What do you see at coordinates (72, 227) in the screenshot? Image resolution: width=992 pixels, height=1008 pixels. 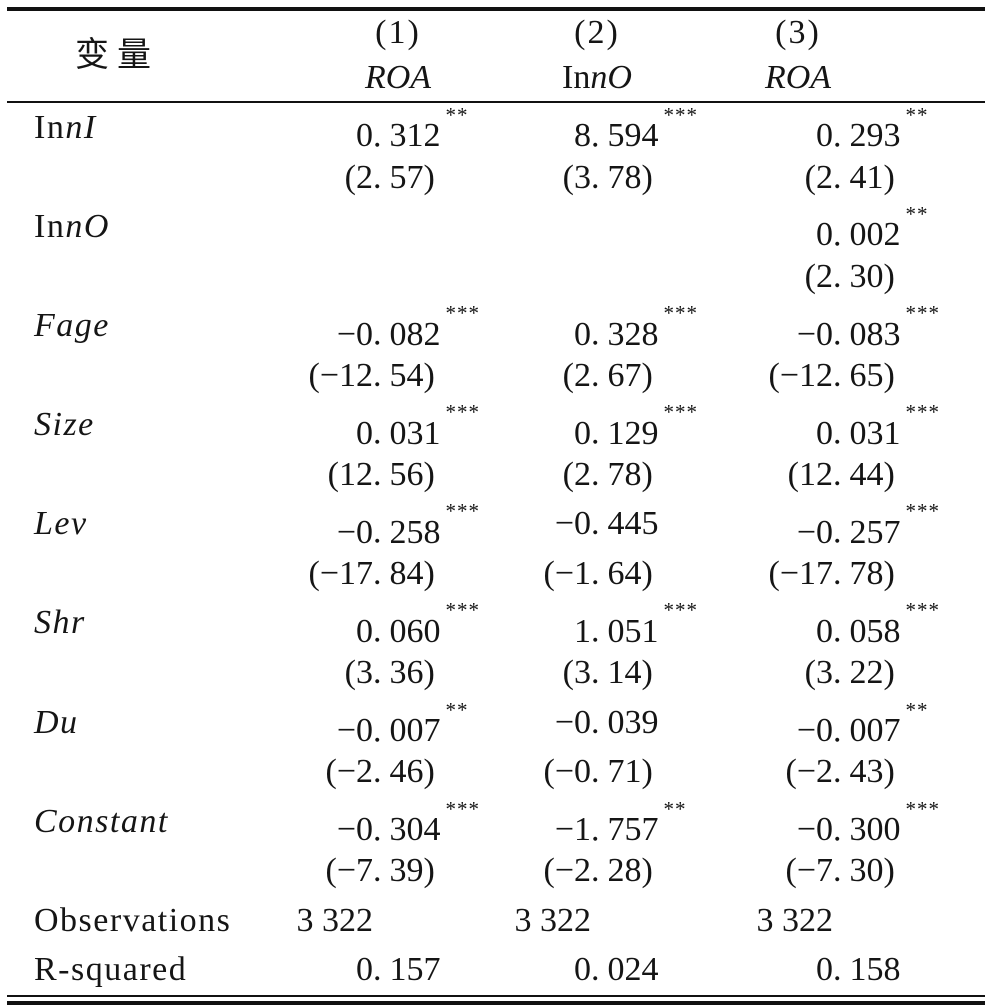 I see `row-label: InnO` at bounding box center [72, 227].